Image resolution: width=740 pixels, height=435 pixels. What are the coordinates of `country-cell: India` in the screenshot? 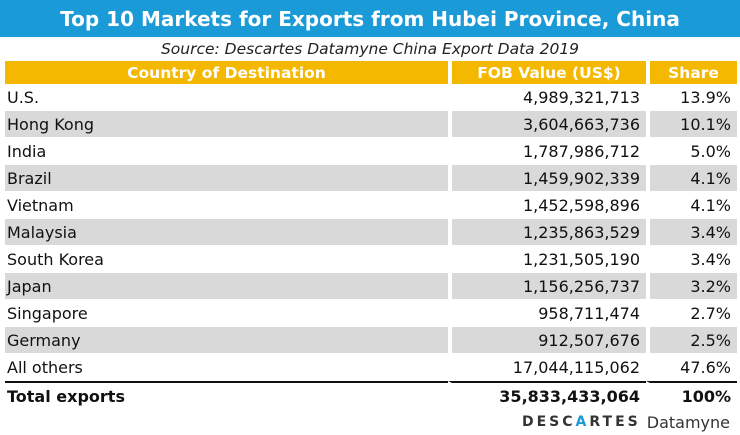 It's located at (226, 151).